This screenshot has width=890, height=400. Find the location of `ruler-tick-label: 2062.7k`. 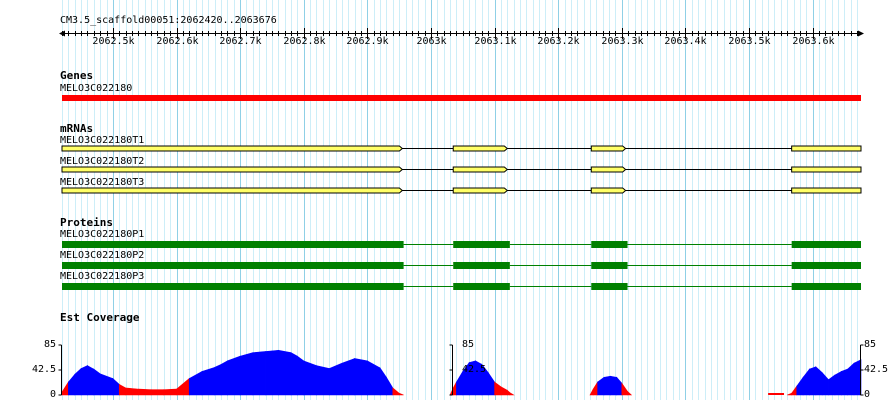

ruler-tick-label: 2062.7k is located at coordinates (240, 41).